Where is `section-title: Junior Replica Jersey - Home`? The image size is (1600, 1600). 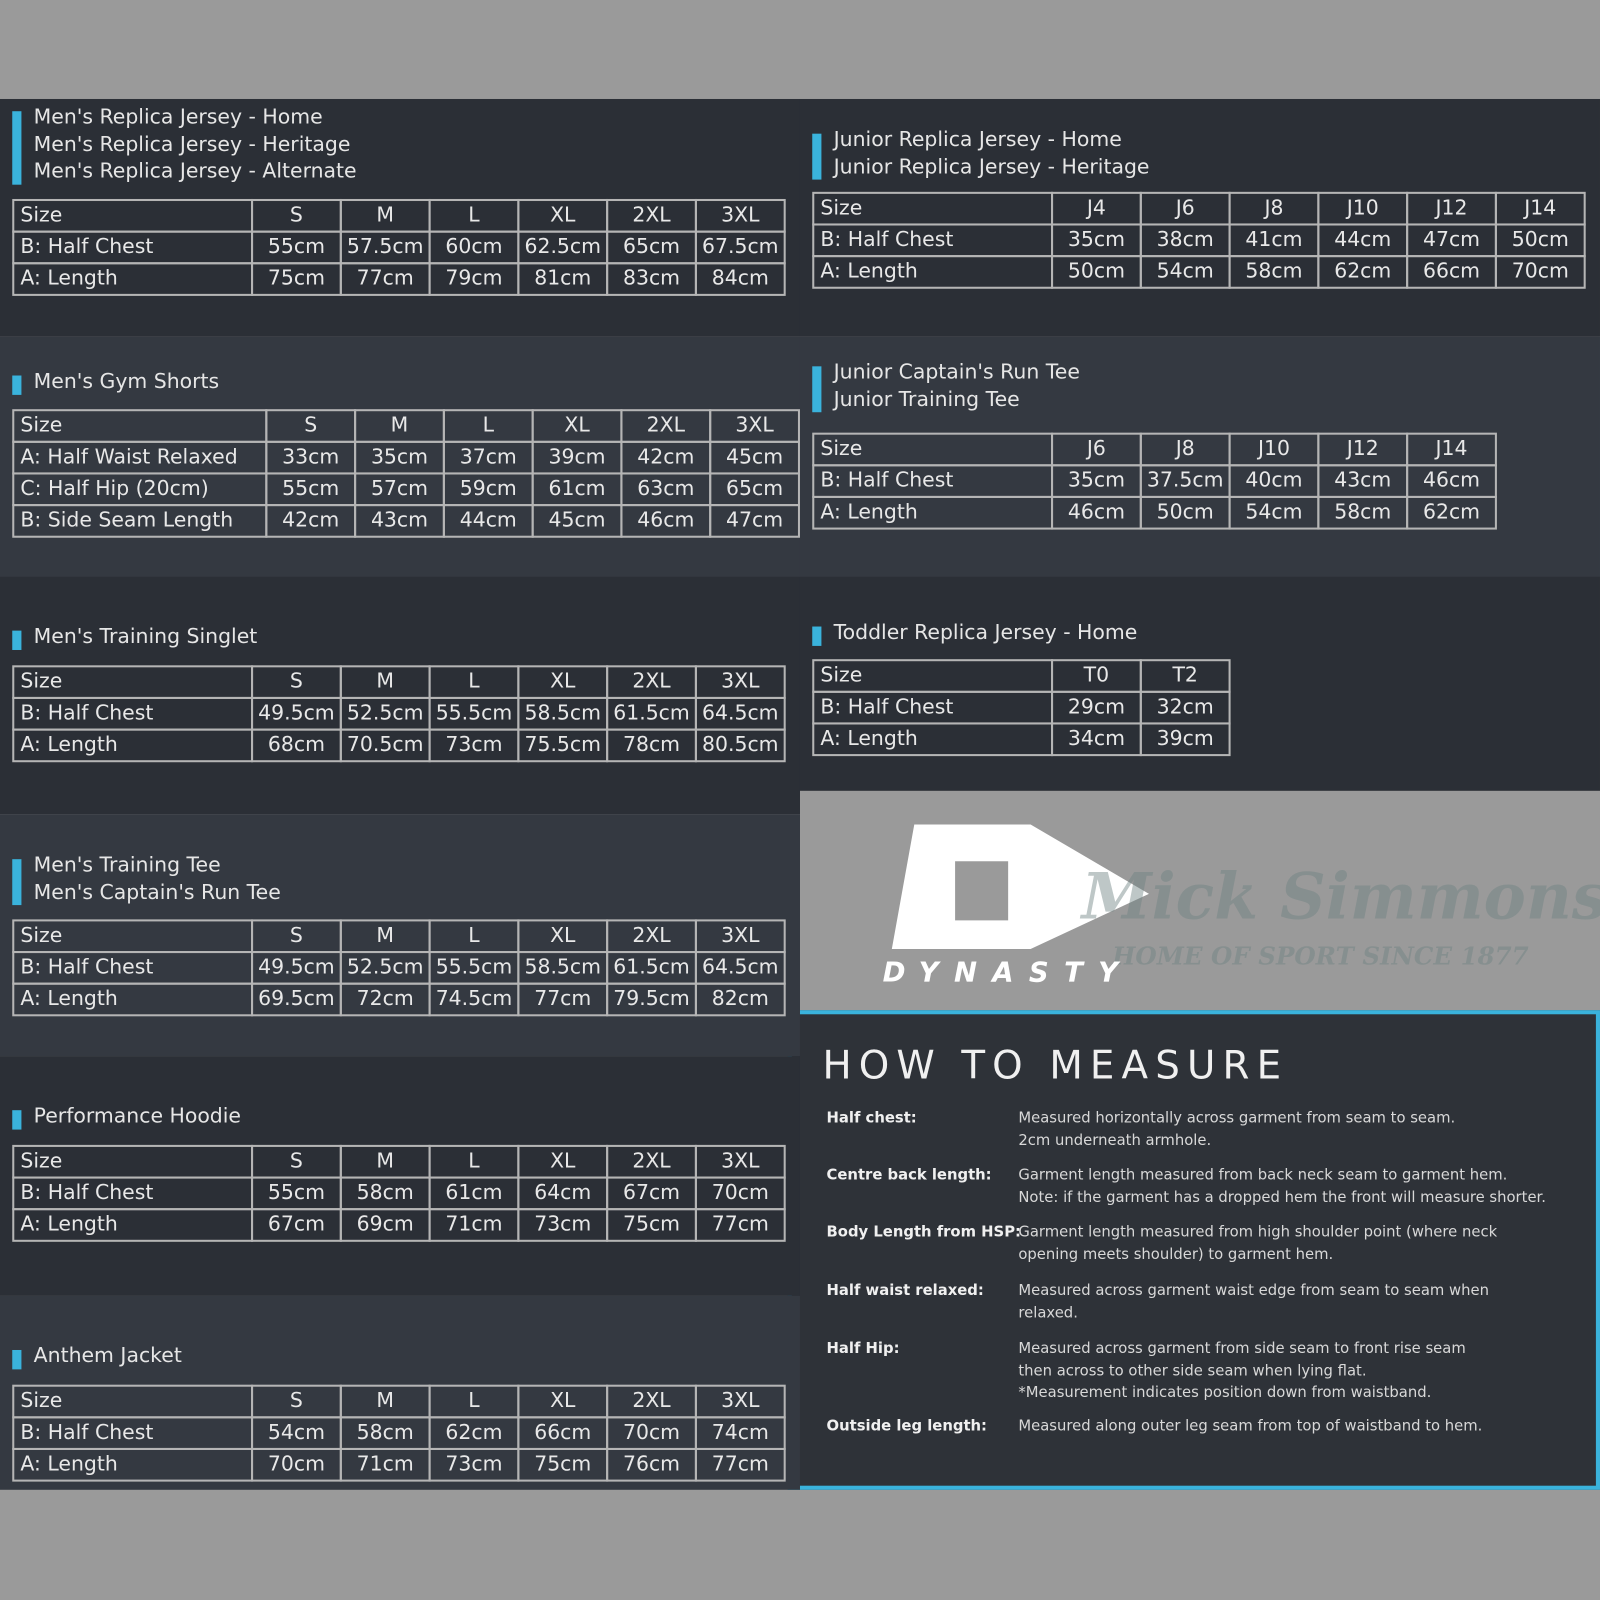 section-title: Junior Replica Jersey - Home is located at coordinates (977, 139).